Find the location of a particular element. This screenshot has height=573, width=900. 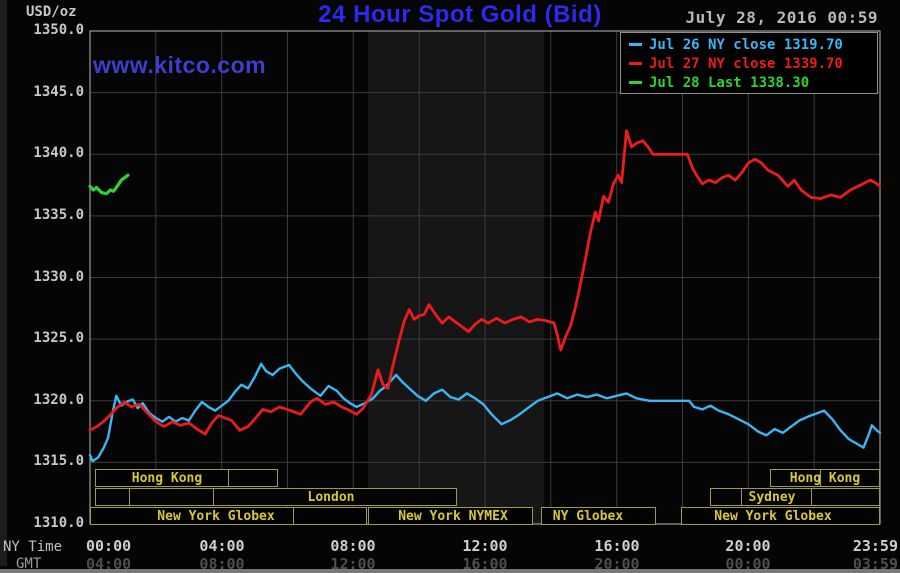

legend-item-label: Jul 26 NY close 1319.70 is located at coordinates (746, 44).